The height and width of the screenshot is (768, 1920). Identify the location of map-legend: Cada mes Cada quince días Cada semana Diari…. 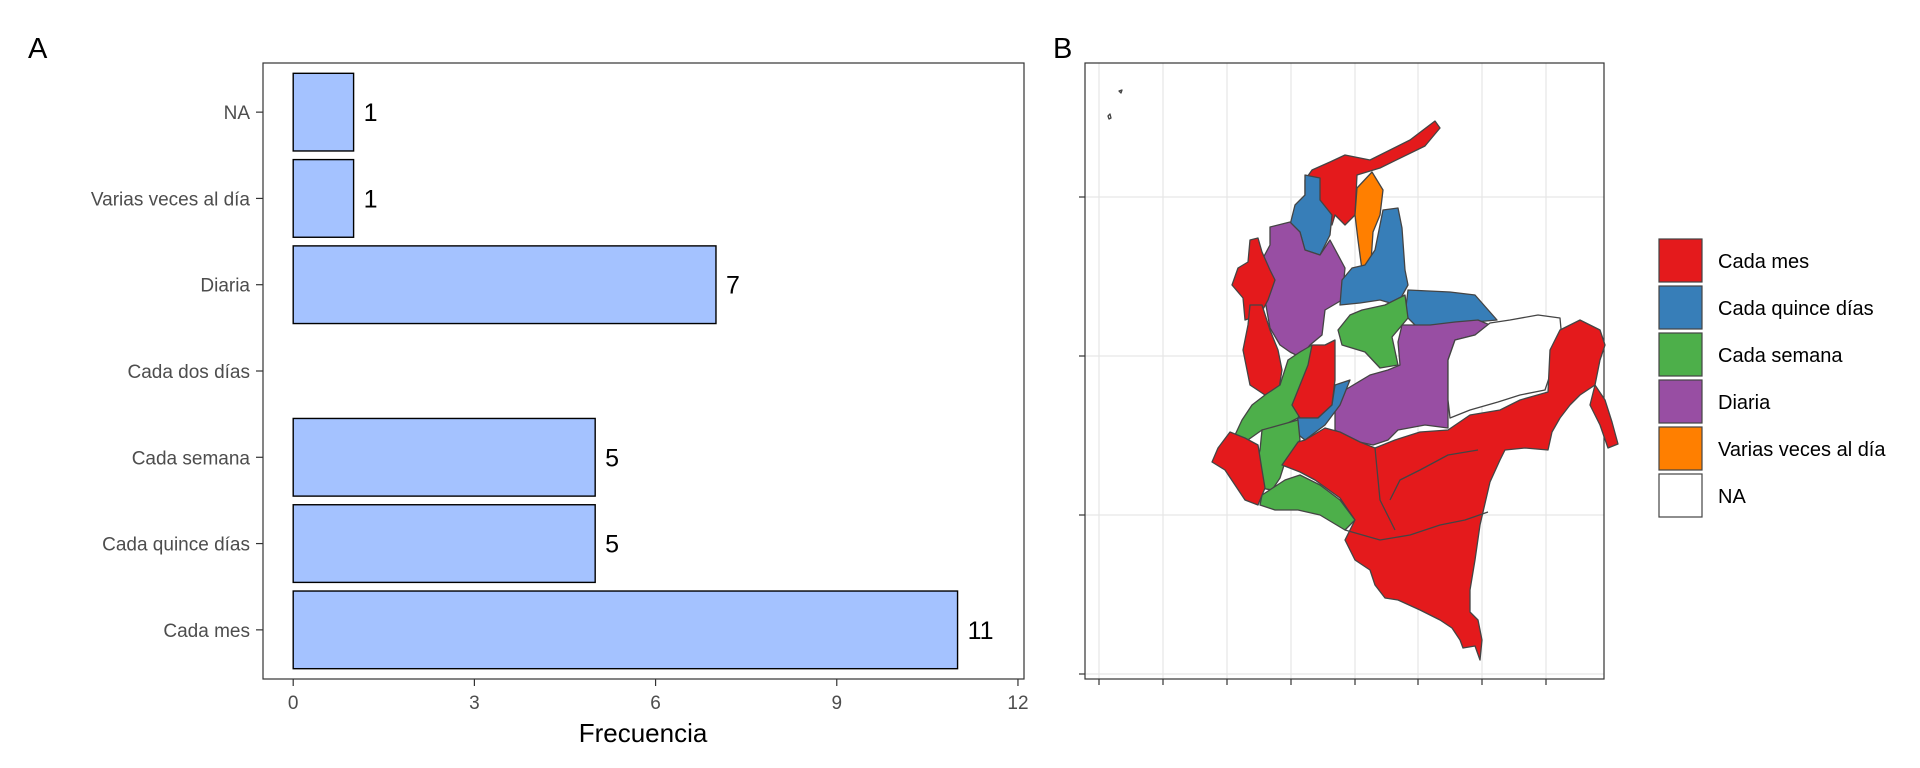
(1772, 378).